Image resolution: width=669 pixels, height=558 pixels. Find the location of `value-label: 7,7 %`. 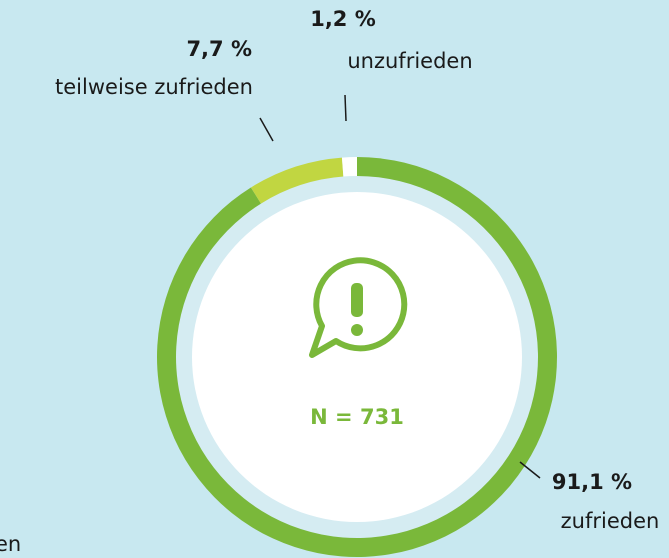

value-label: 7,7 % is located at coordinates (219, 49).